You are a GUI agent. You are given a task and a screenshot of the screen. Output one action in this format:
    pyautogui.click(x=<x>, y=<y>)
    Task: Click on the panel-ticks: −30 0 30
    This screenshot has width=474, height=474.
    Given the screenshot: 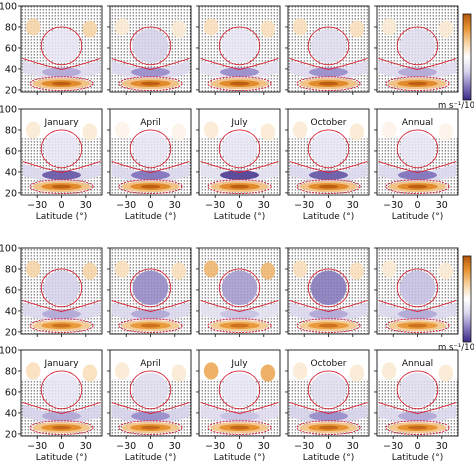 What is the action you would take?
    pyautogui.click(x=322, y=400)
    